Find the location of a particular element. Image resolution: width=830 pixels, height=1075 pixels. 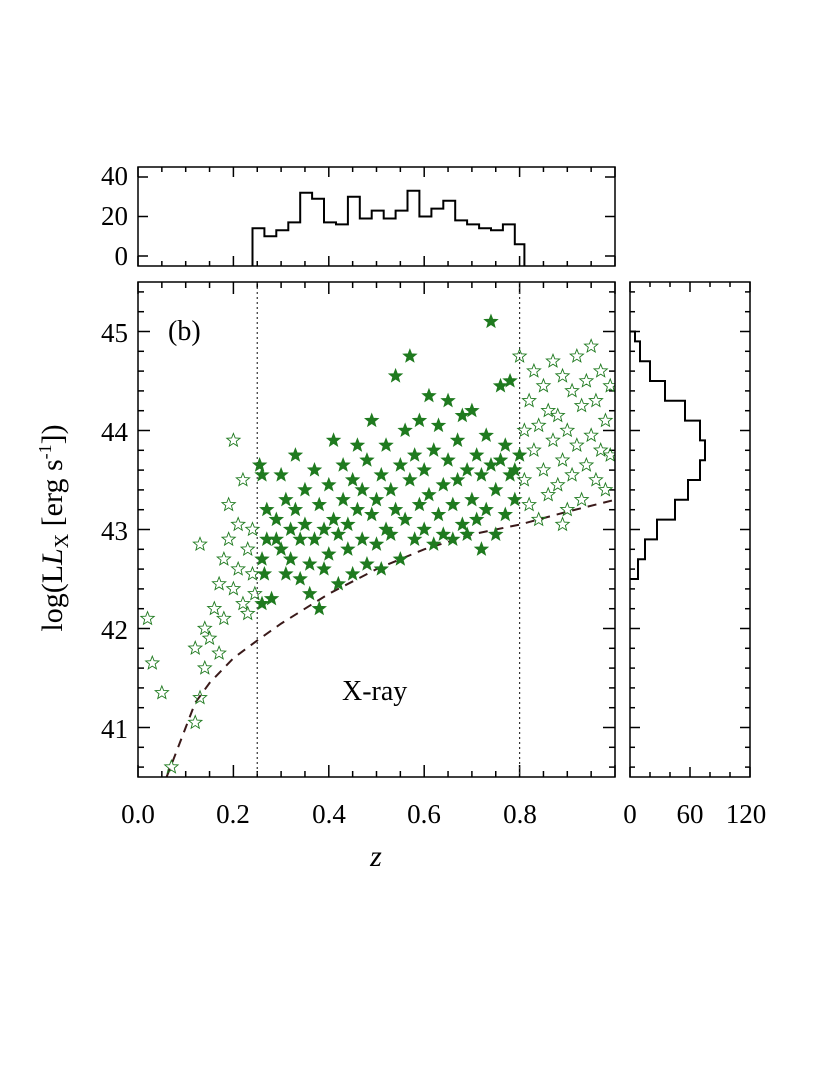

y-axis-title-italic: L is located at coordinates (52, 557).